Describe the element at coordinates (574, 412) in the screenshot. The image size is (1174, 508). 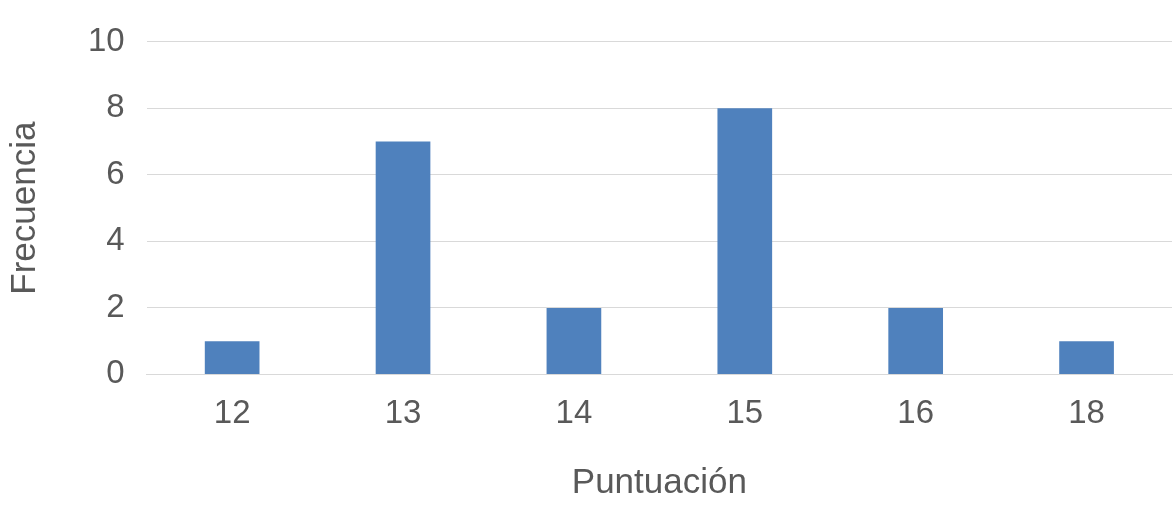
I see `x-tick-label: 14` at that location.